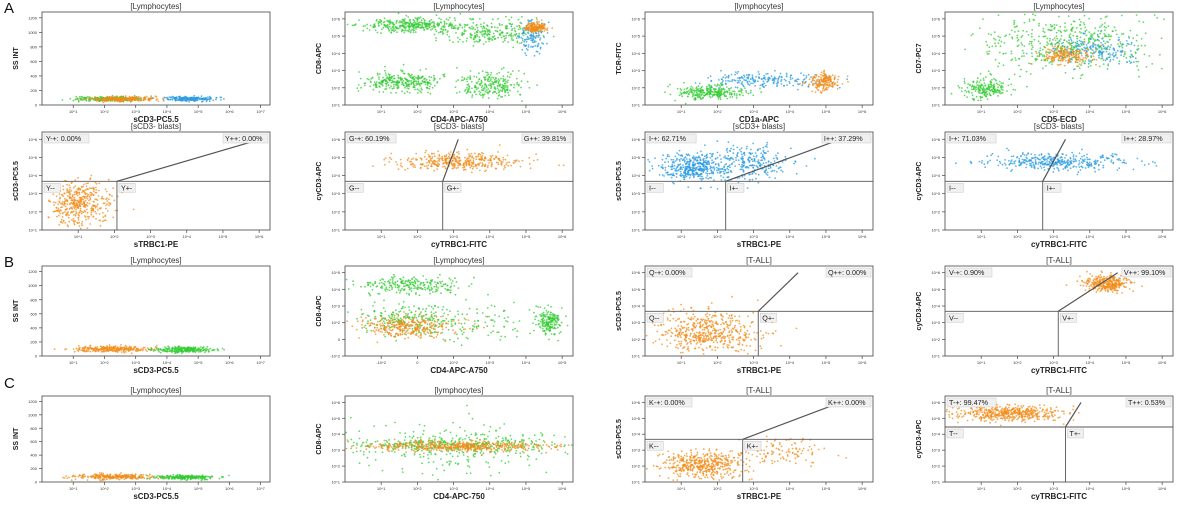  I want to click on x-tick-label: 10^3, so click(150, 236).